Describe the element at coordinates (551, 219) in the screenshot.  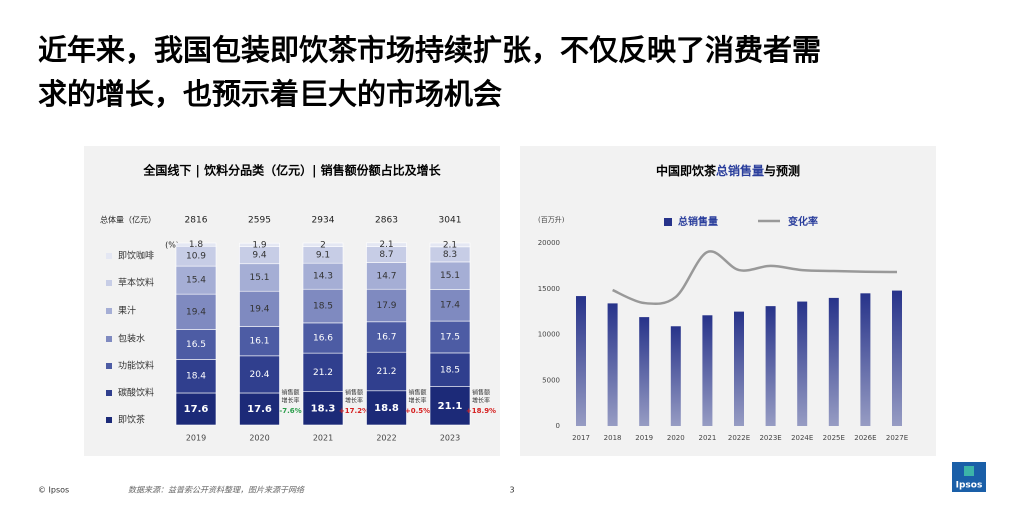
I see `y-axis-label: (百万升)` at that location.